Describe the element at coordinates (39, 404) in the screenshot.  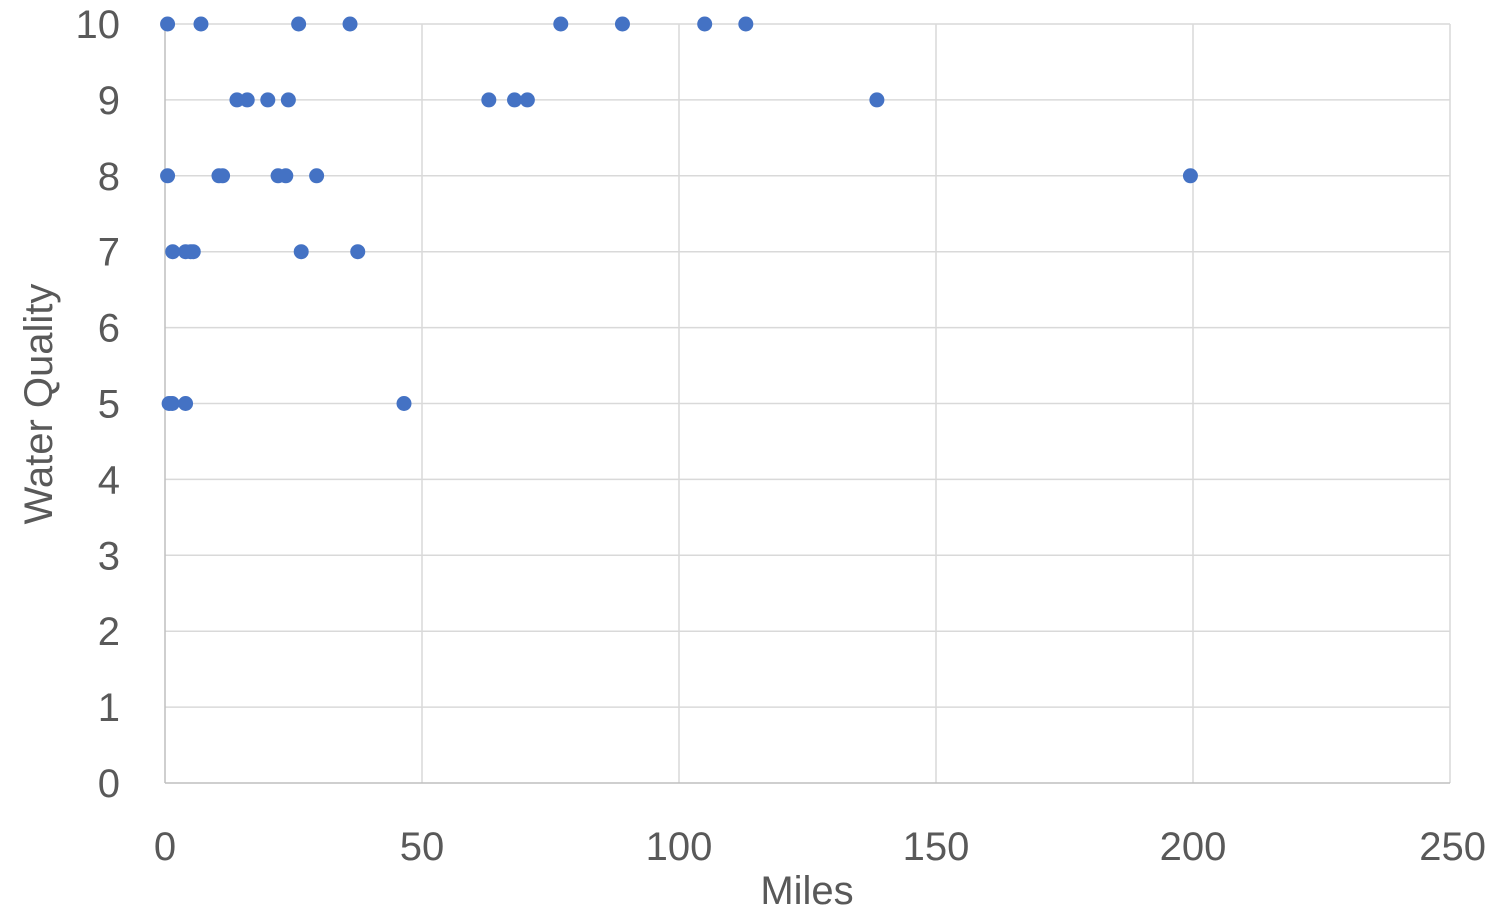
I see `y-axis-title: Water Quality` at that location.